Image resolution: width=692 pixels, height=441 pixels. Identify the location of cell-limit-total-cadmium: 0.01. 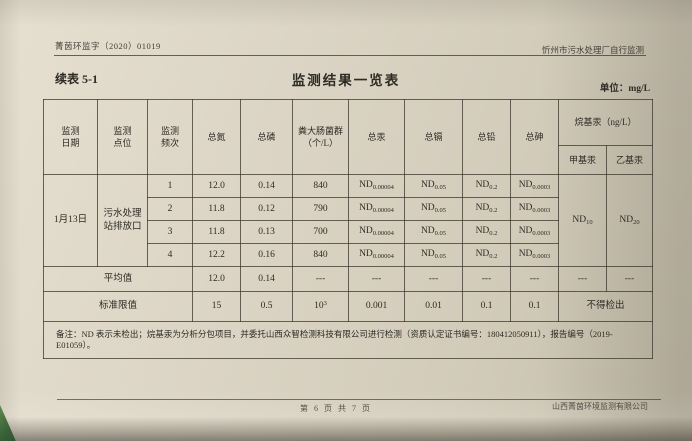
(433, 306).